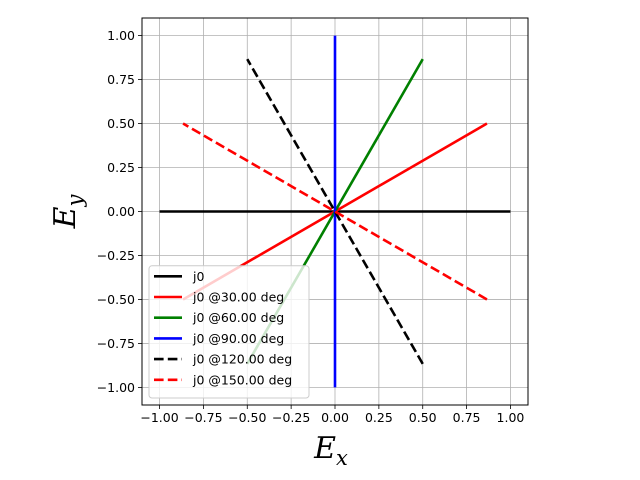 This screenshot has width=640, height=480. I want to click on y-tick-label: 0.00, so click(121, 211).